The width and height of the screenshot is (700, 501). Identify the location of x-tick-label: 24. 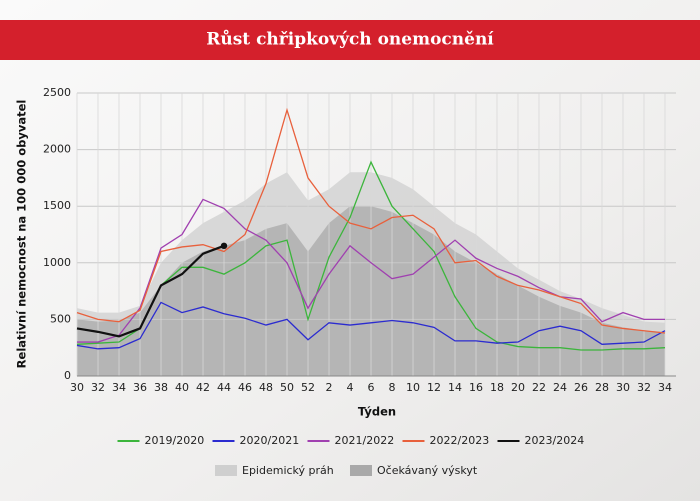
(560, 387).